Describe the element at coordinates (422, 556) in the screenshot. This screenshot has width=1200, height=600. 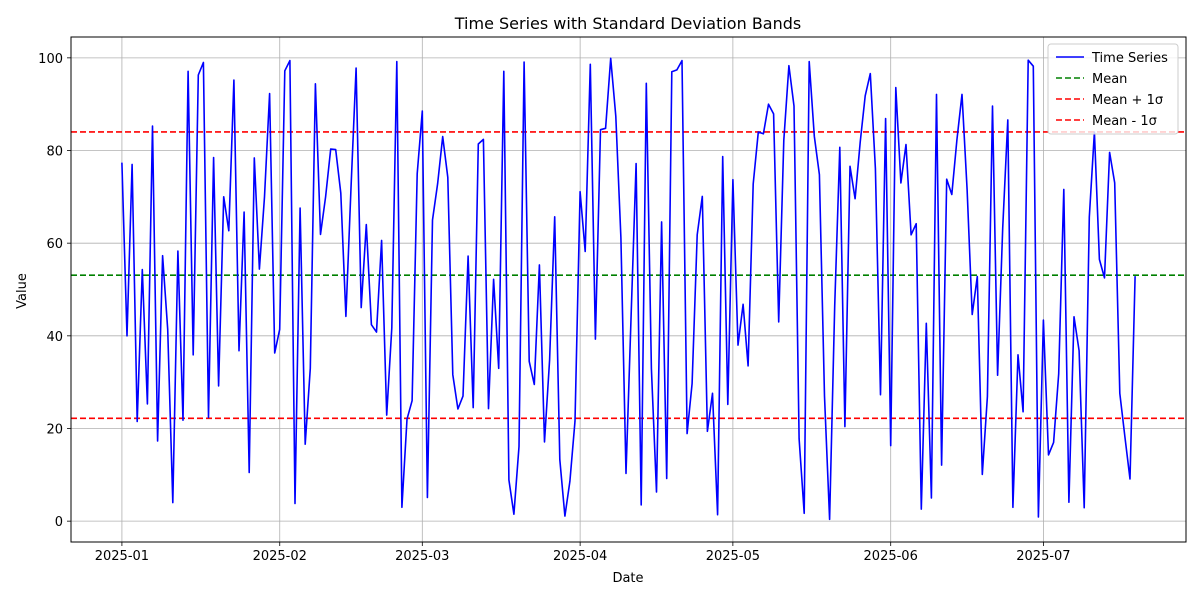
I see `x-tick-label: 2025-03` at that location.